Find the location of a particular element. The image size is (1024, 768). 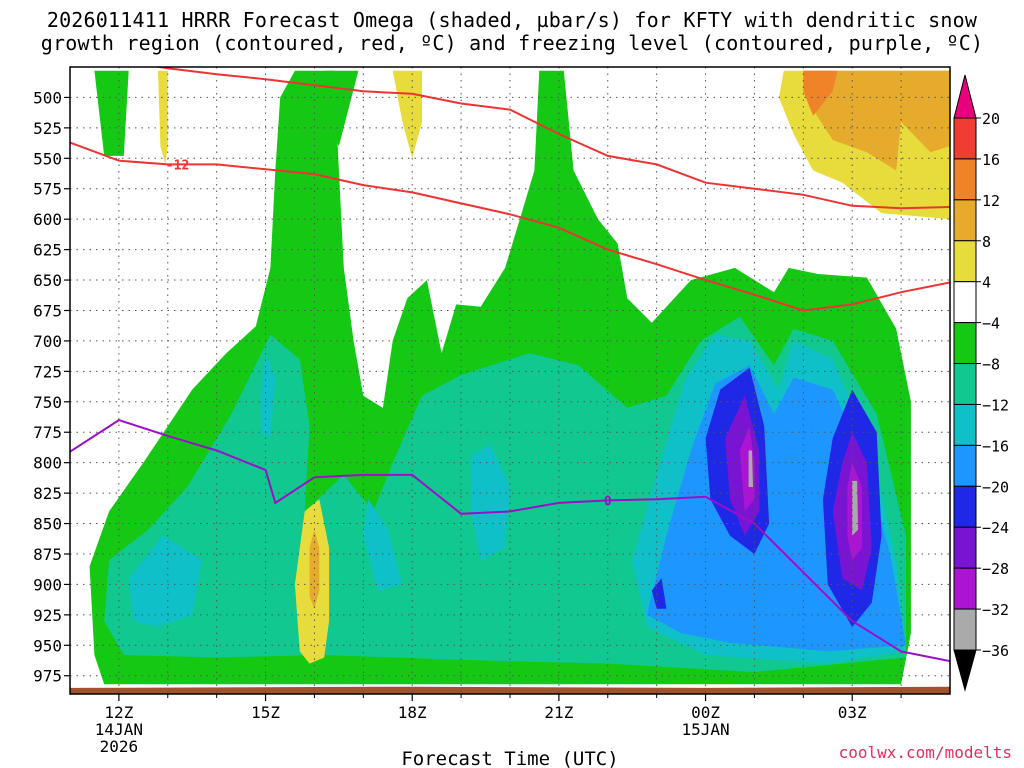

omega-region-cyan-20z is located at coordinates (490, 502).